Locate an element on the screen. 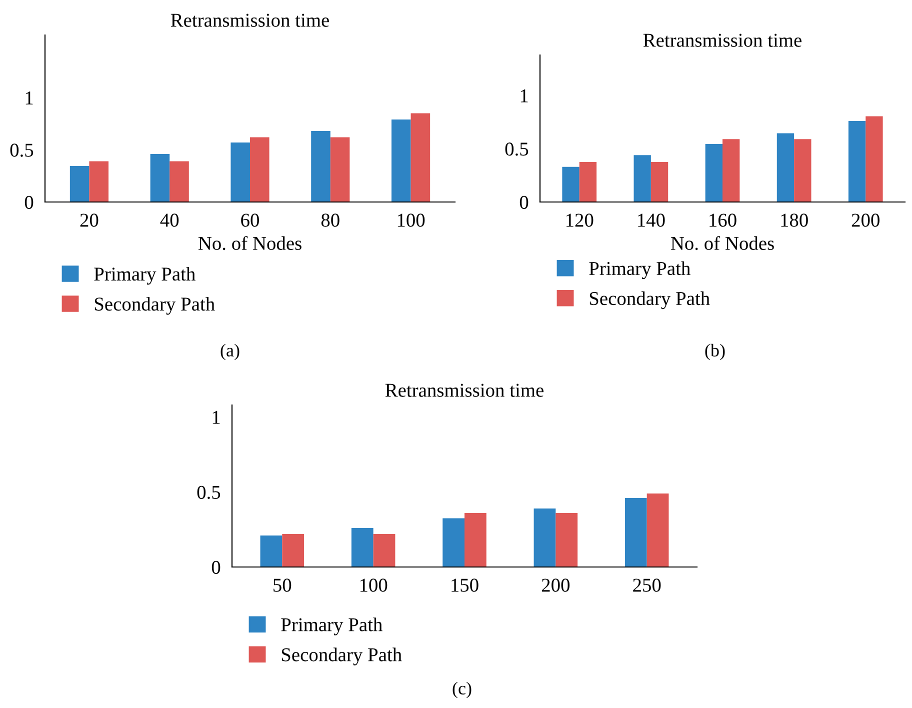 The width and height of the screenshot is (912, 708). x-tick-label: 60 is located at coordinates (250, 220).